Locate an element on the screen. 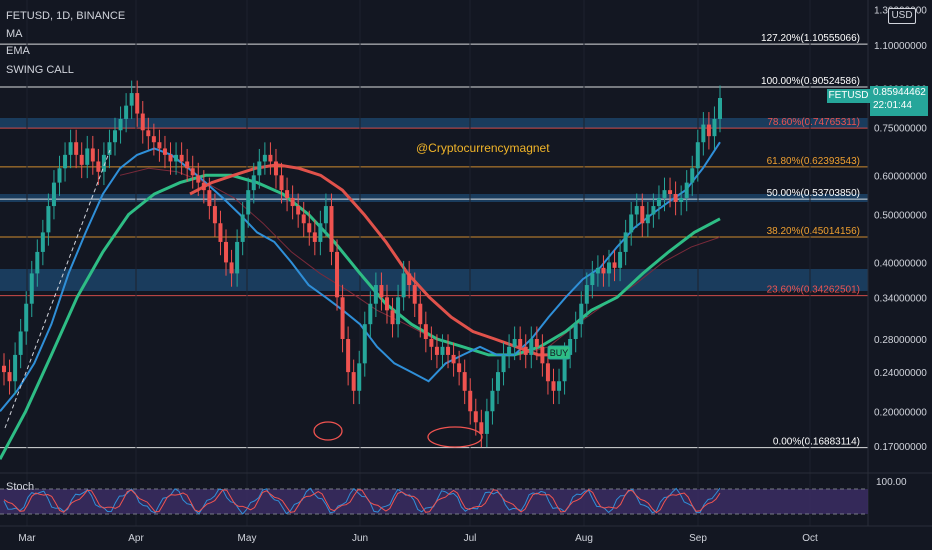 The image size is (932, 550). time-tick-1: Apr is located at coordinates (136, 538).